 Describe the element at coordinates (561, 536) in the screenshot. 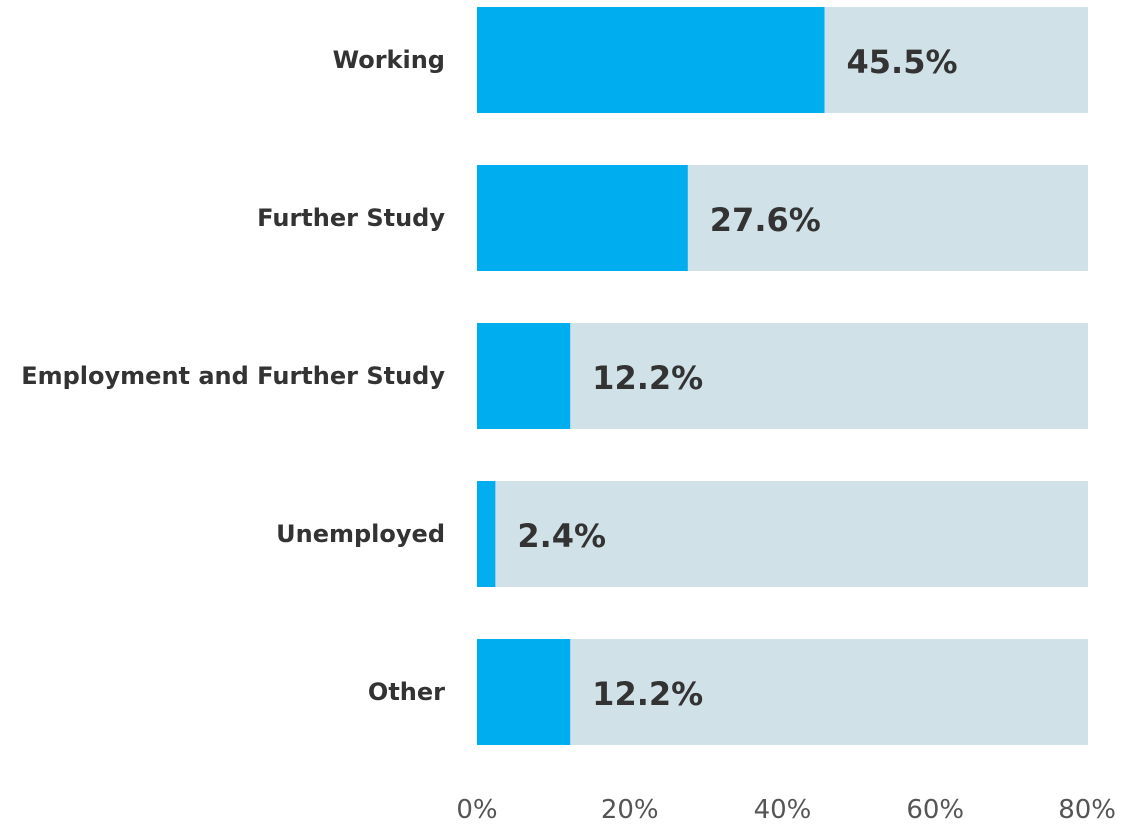

I see `value-label: 2.4%` at that location.